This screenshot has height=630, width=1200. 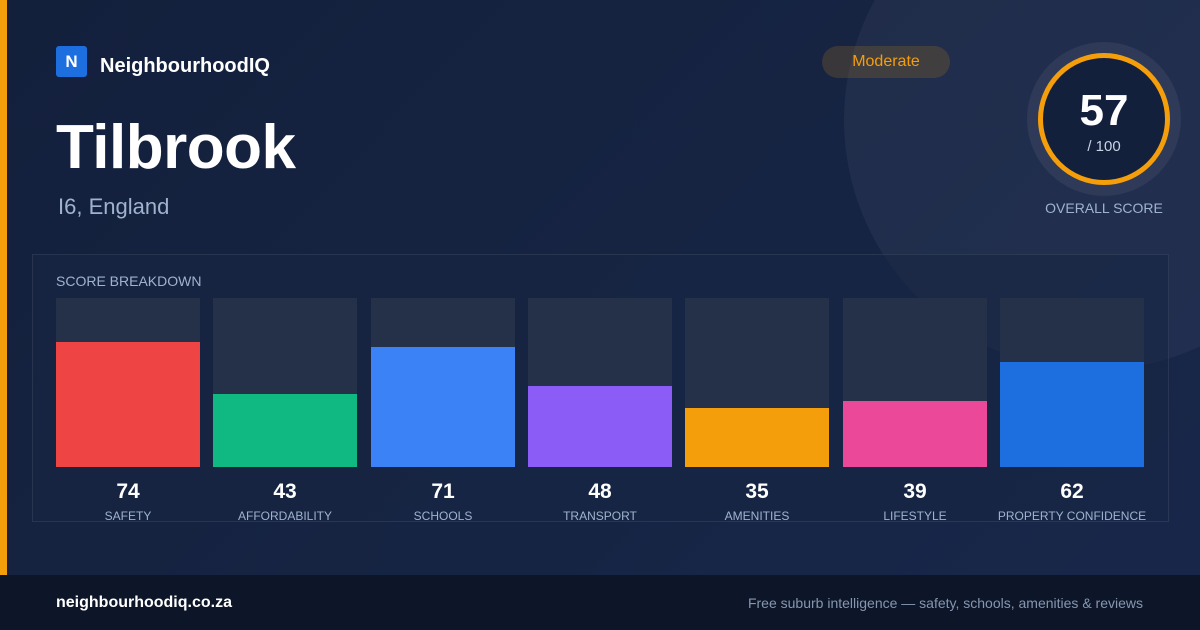 What do you see at coordinates (3, 287) in the screenshot?
I see `accent-bar` at bounding box center [3, 287].